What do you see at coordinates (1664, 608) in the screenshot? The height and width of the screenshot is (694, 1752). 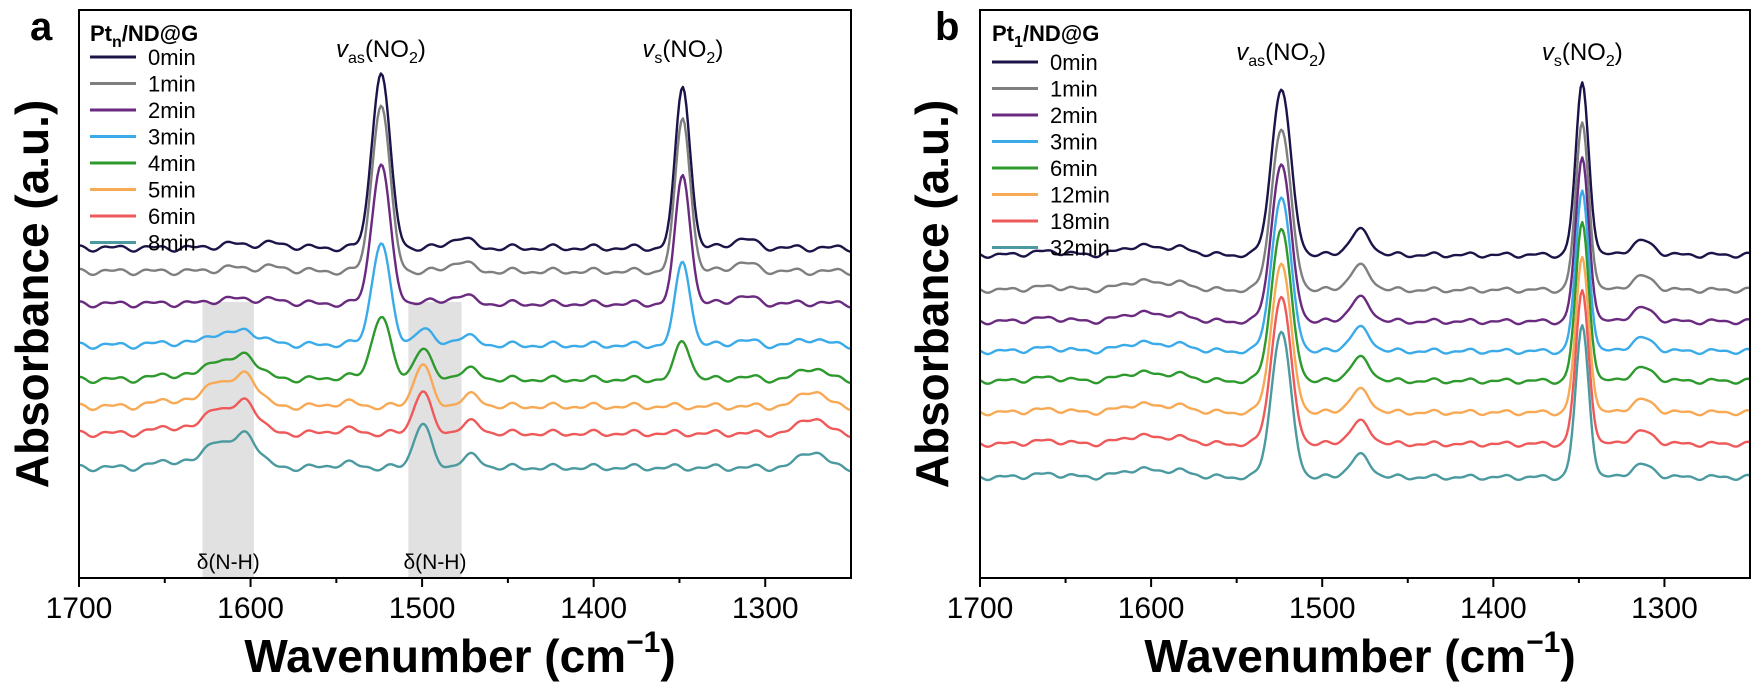 I see `x-tick-label-b-4: 1300` at bounding box center [1664, 608].